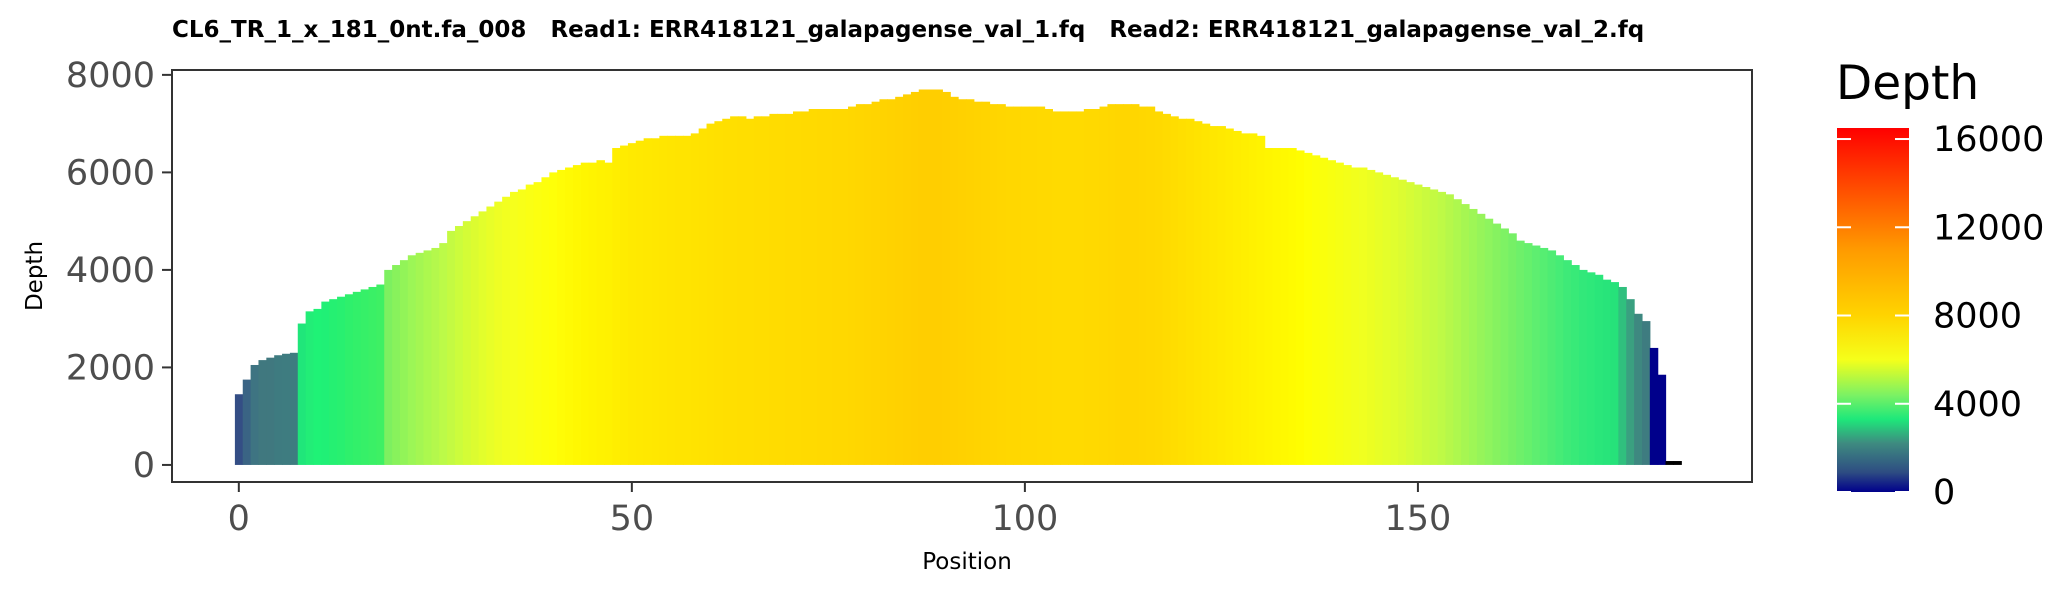  What do you see at coordinates (1944, 493) in the screenshot?
I see `legend-tick-label: 0` at bounding box center [1944, 493].